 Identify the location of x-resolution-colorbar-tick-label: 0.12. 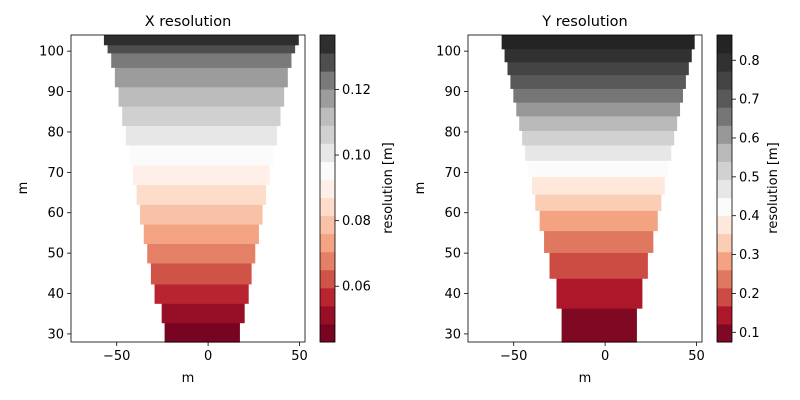
(356, 90).